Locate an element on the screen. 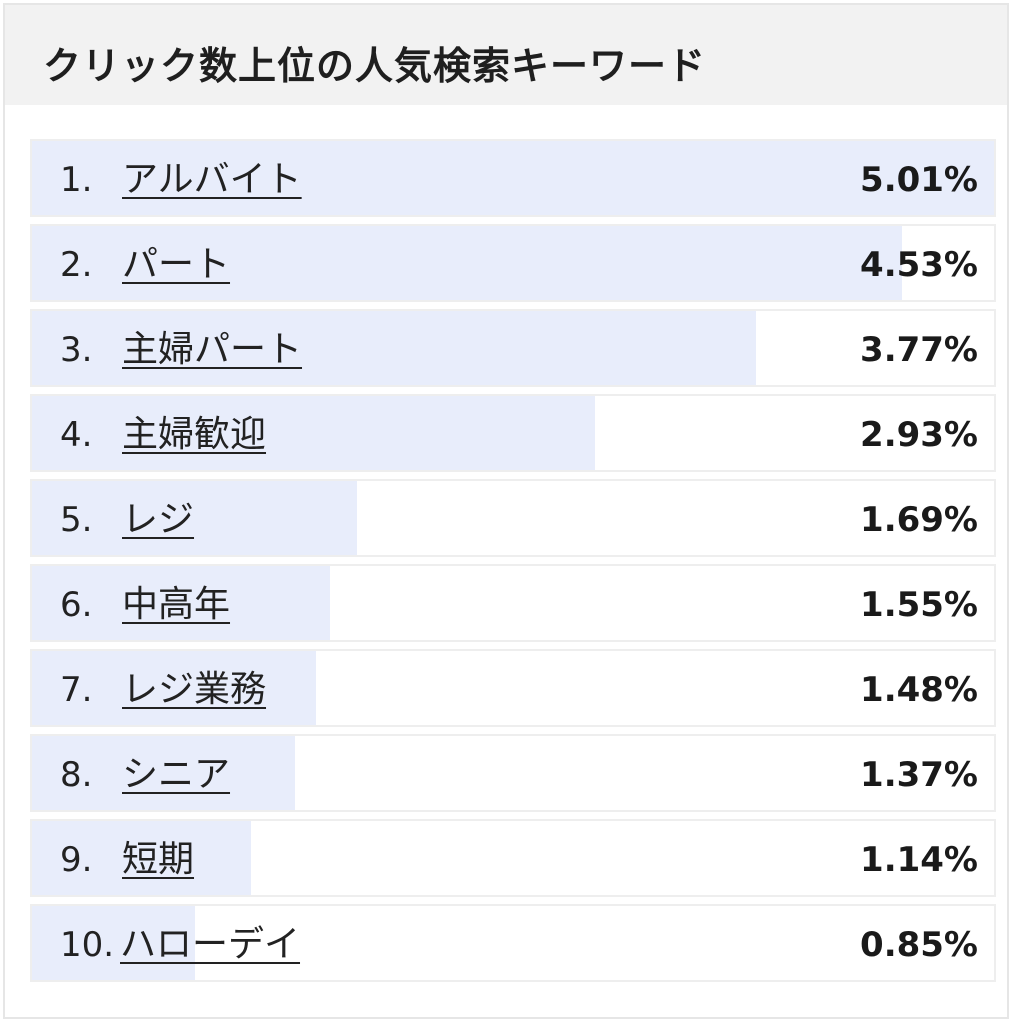 This screenshot has height=1024, width=1014. keyword-link: 主婦歓迎 is located at coordinates (194, 434).